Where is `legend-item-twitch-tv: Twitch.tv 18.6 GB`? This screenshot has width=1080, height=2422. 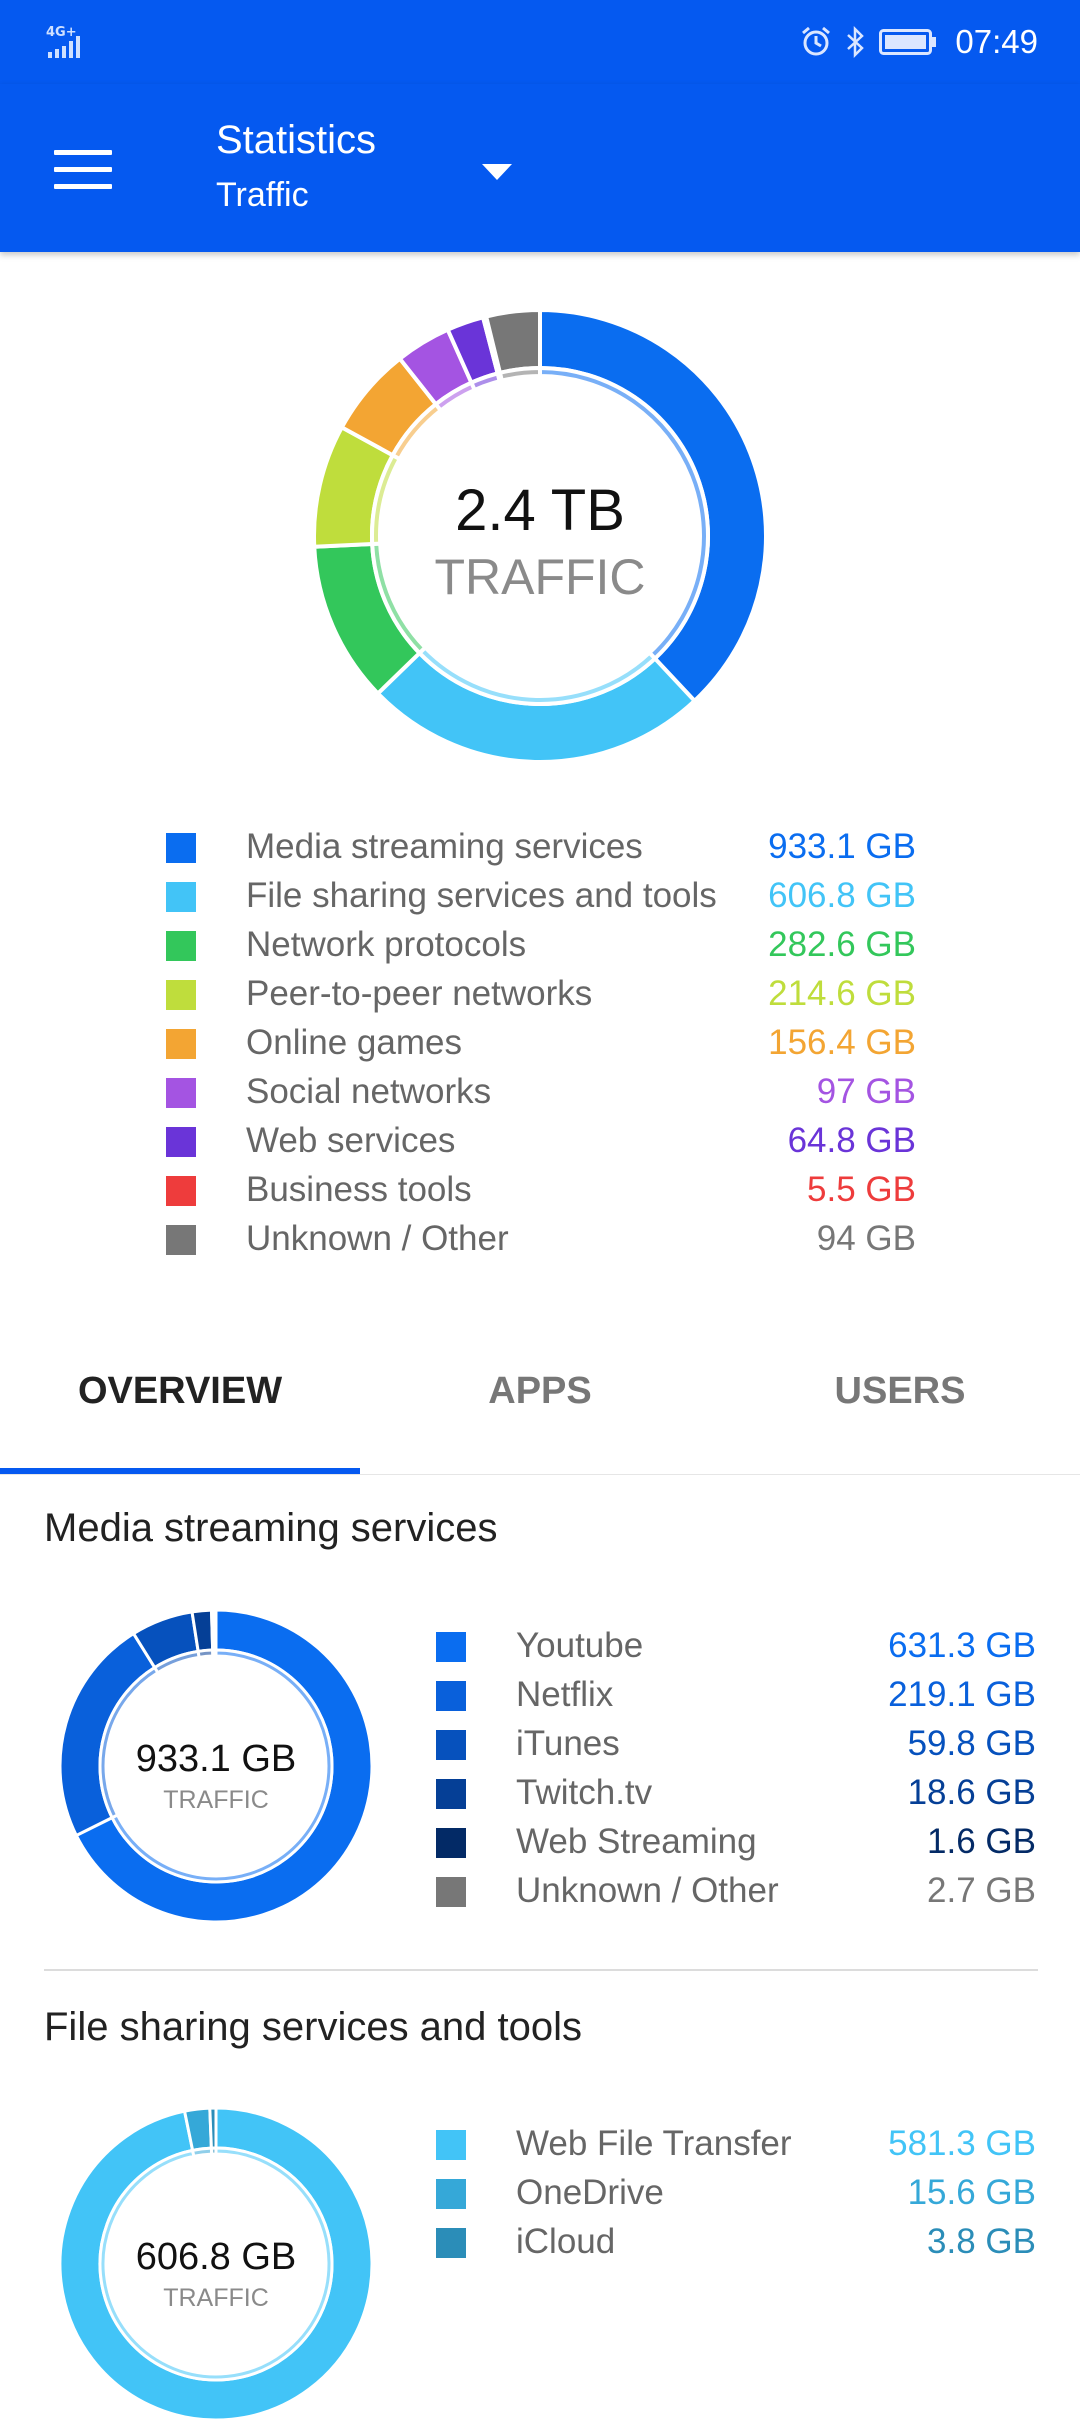 legend-item-twitch-tv: Twitch.tv 18.6 GB is located at coordinates (736, 1792).